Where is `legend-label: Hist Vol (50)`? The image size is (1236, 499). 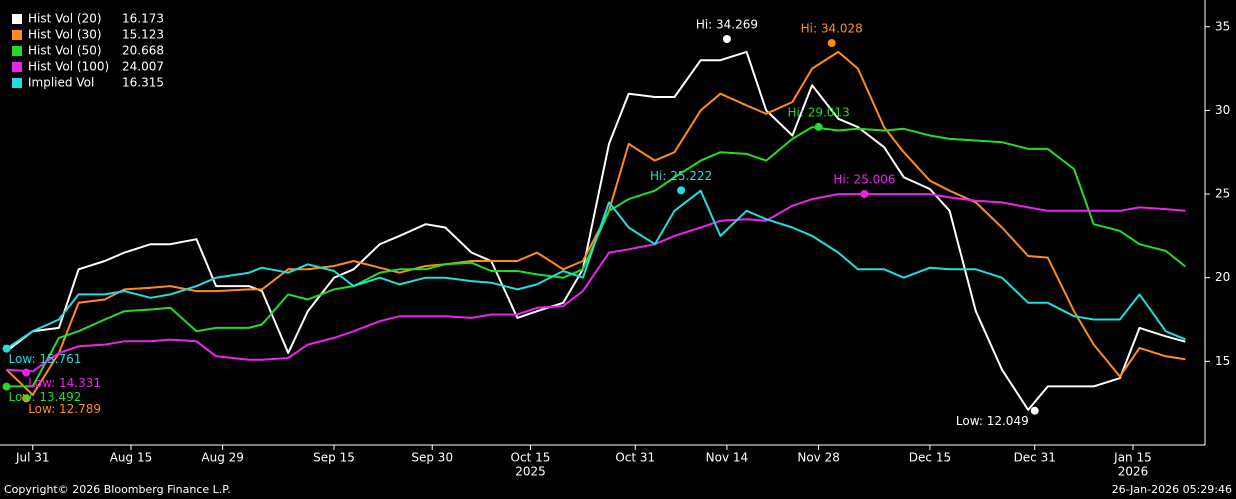
legend-label: Hist Vol (50) is located at coordinates (65, 51).